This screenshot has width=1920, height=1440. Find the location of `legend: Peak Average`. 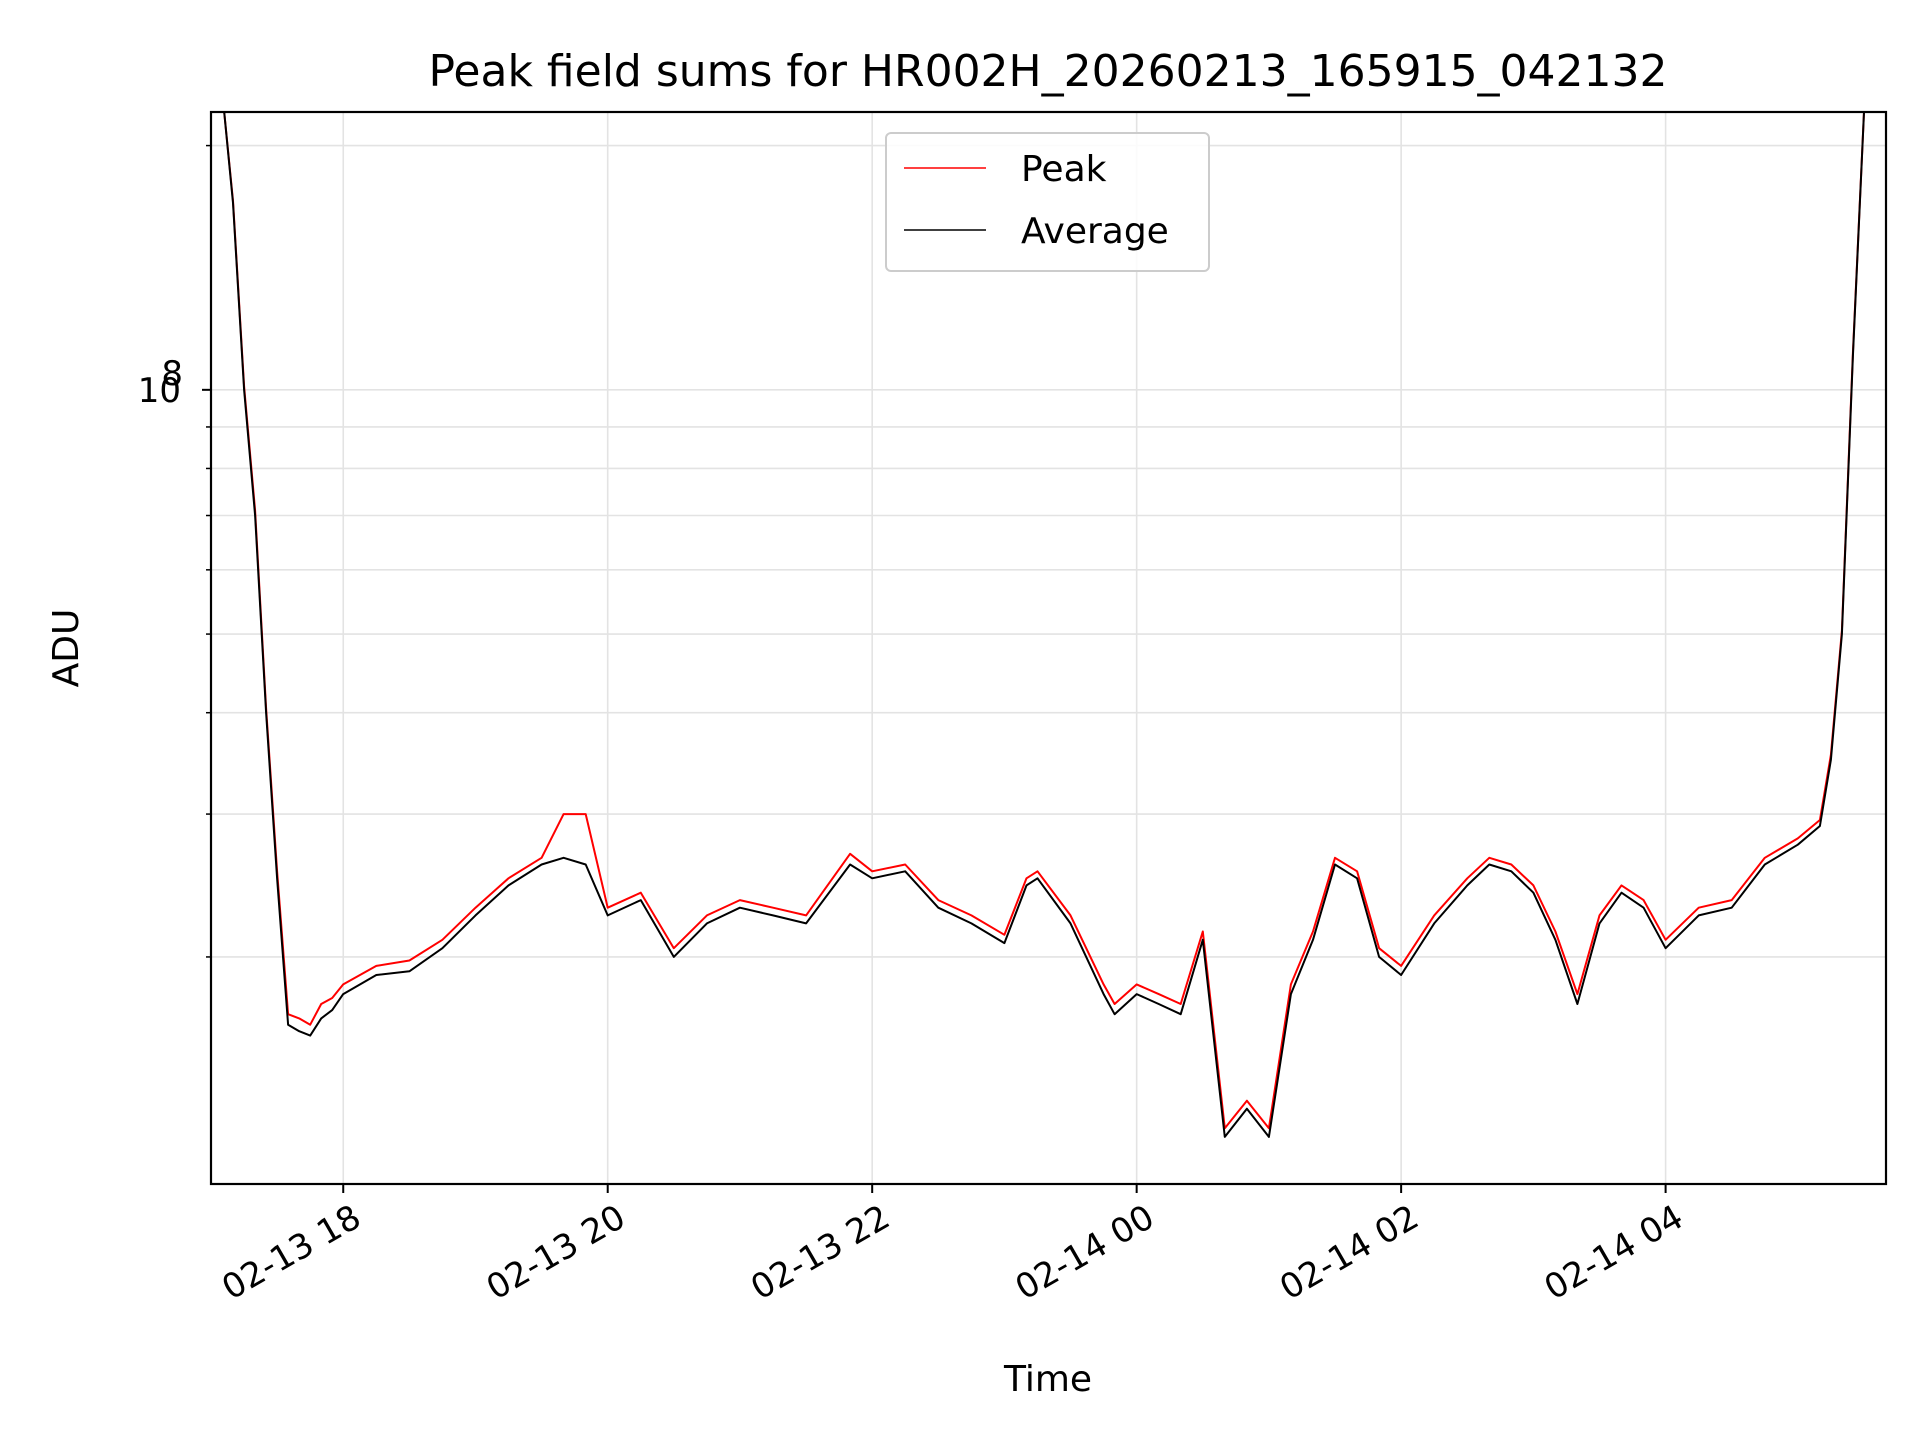

legend: Peak Average is located at coordinates (1047, 202).